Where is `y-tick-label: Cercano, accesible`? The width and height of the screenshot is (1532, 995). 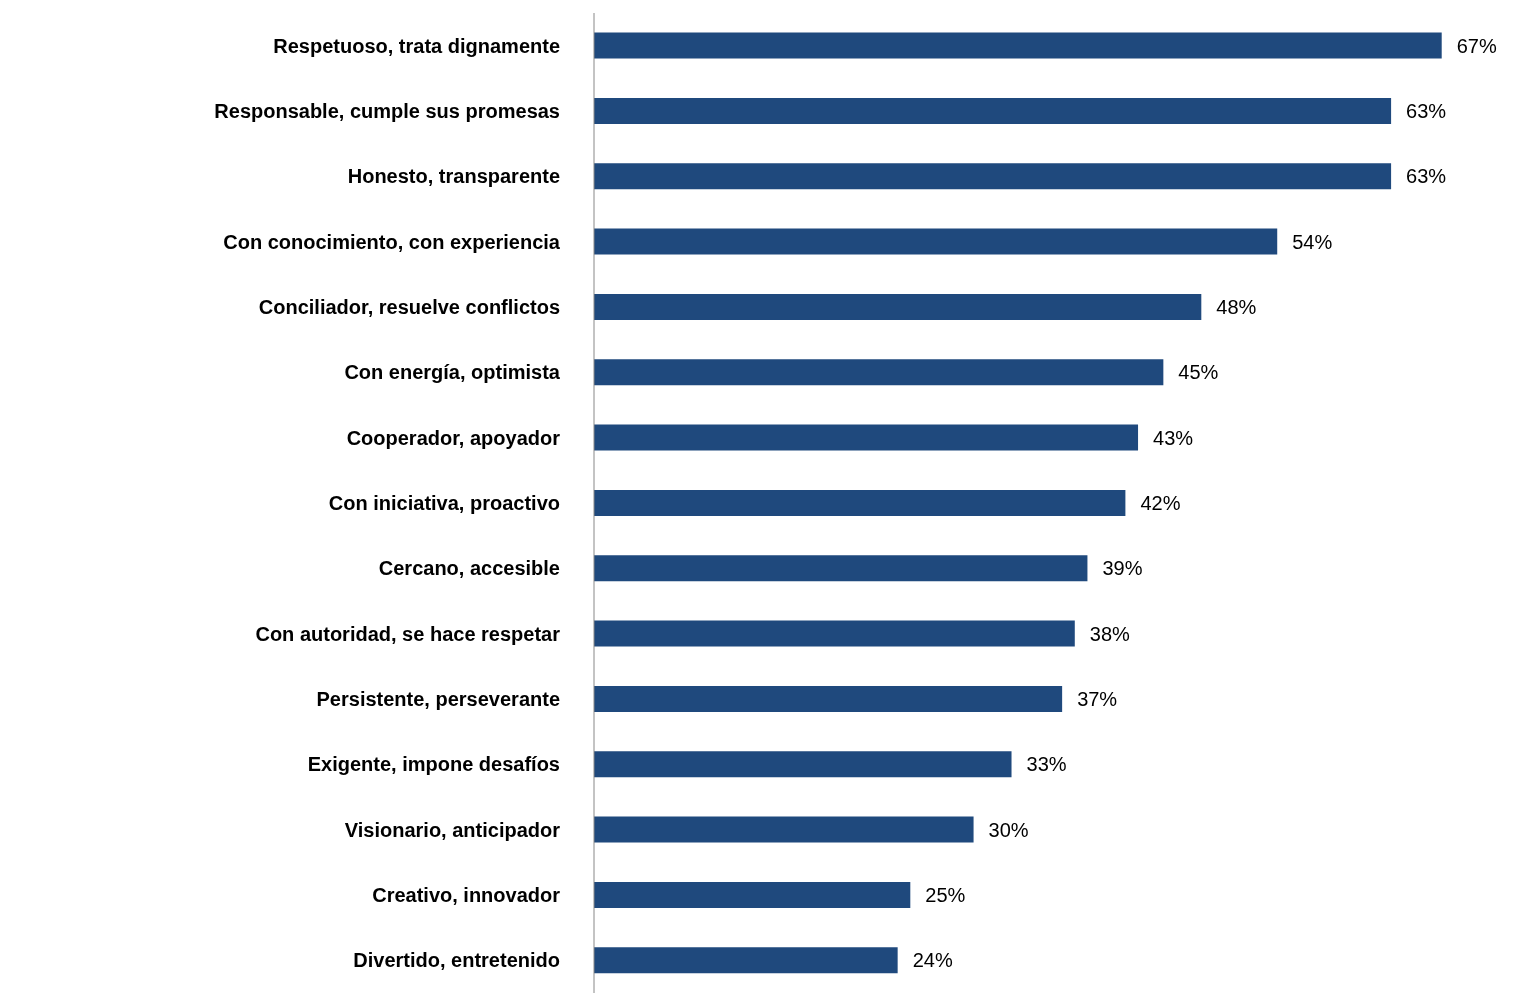 y-tick-label: Cercano, accesible is located at coordinates (469, 568).